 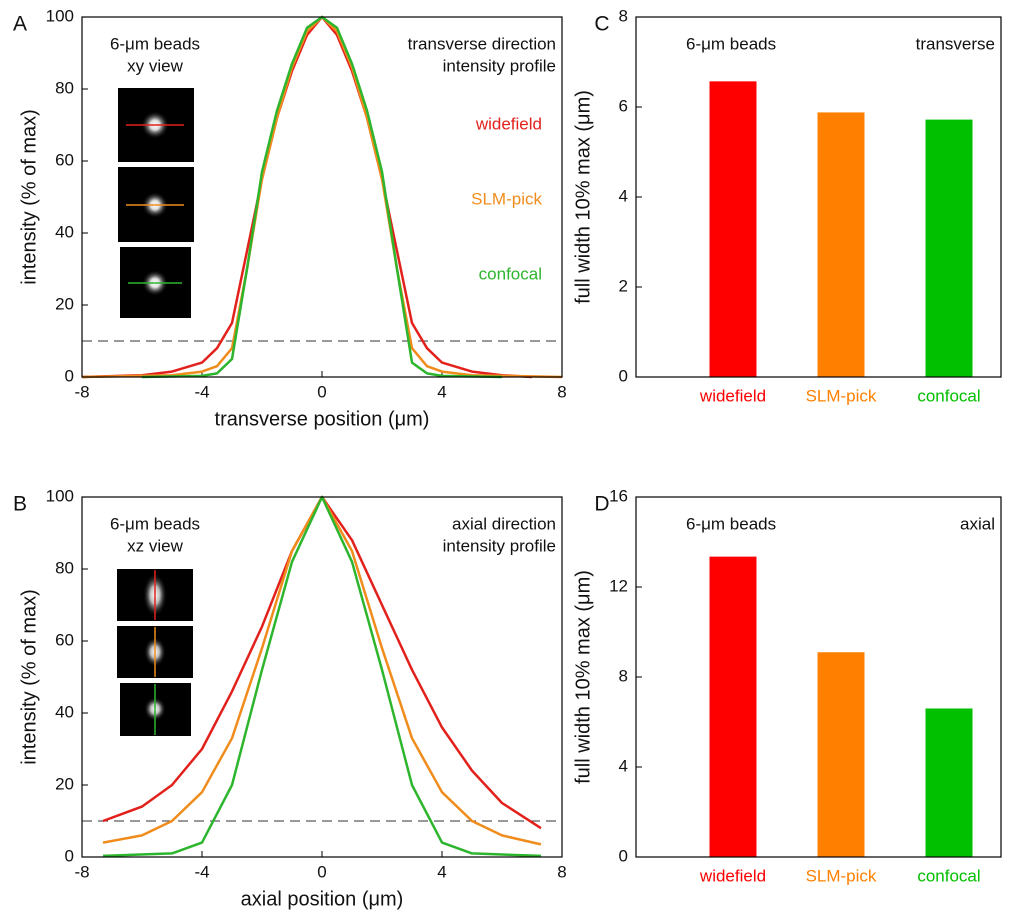 I want to click on y-tick-label: 2, so click(x=623, y=285).